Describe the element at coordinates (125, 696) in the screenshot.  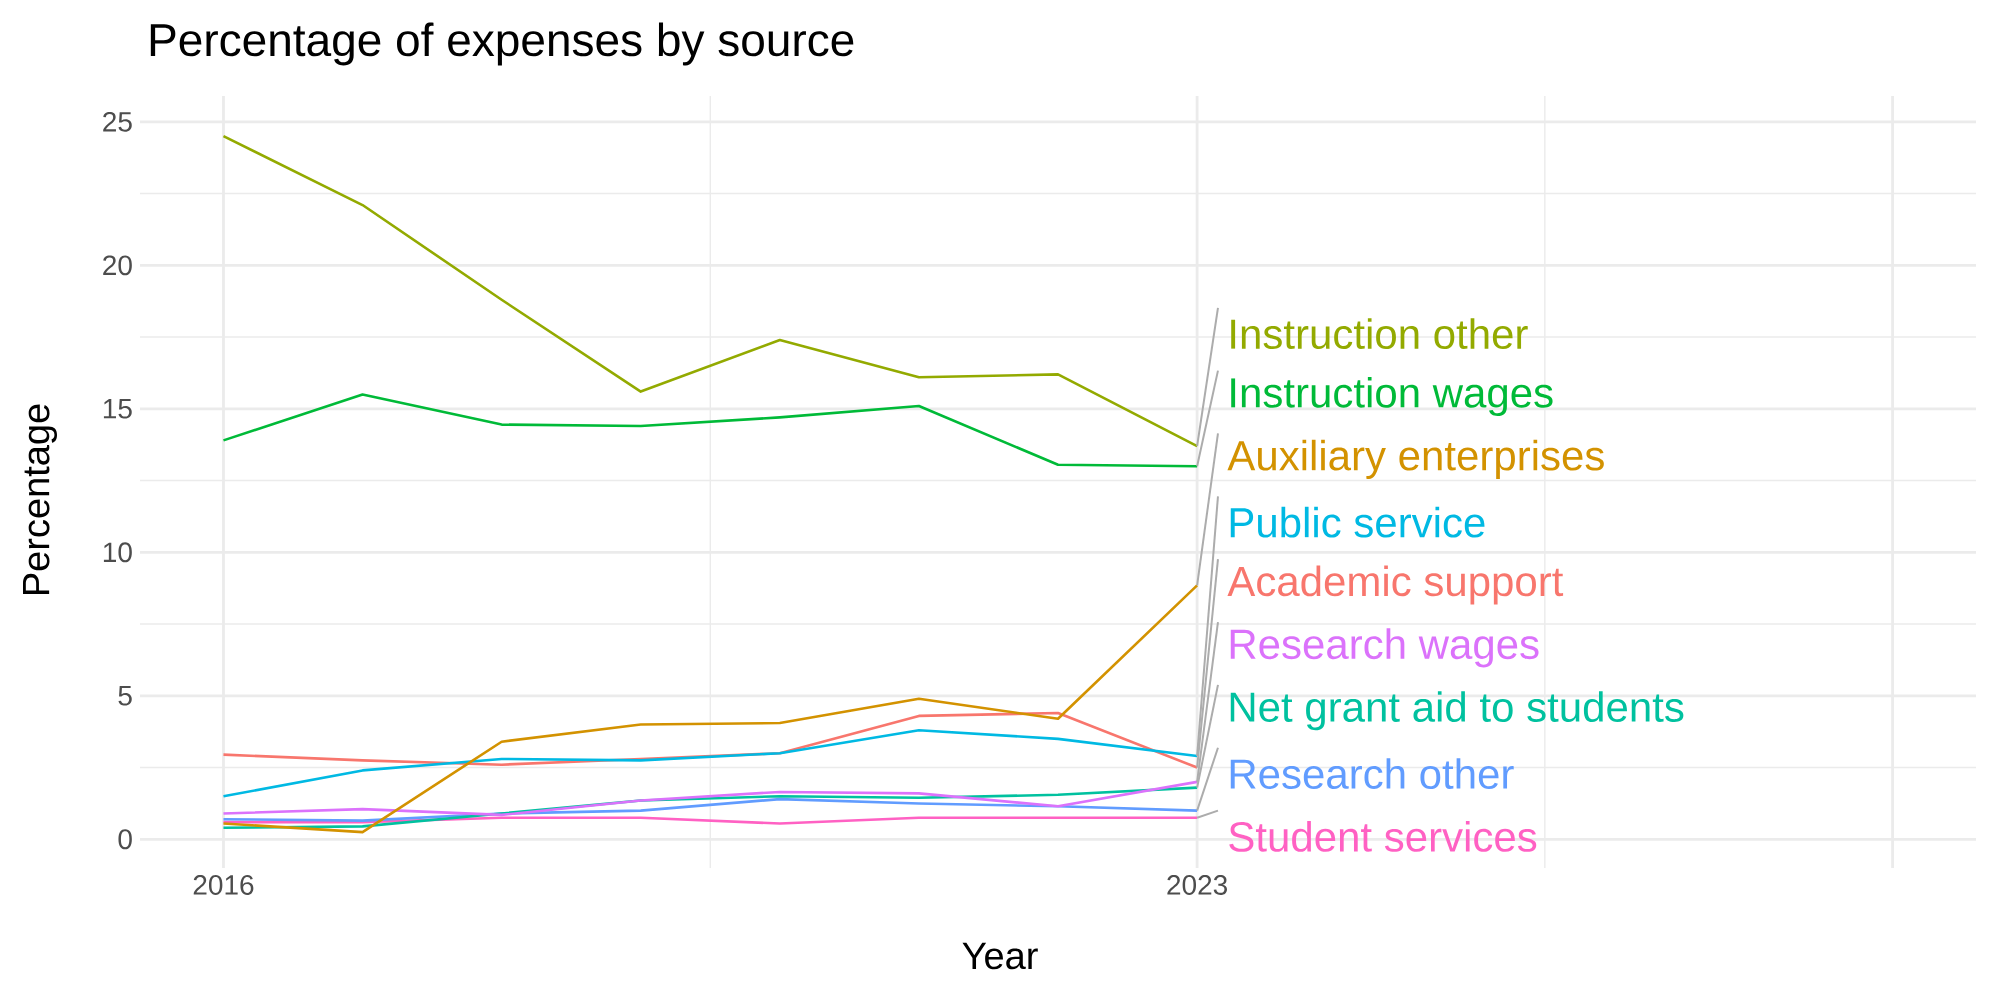
I see `y-tick-label: 5` at that location.